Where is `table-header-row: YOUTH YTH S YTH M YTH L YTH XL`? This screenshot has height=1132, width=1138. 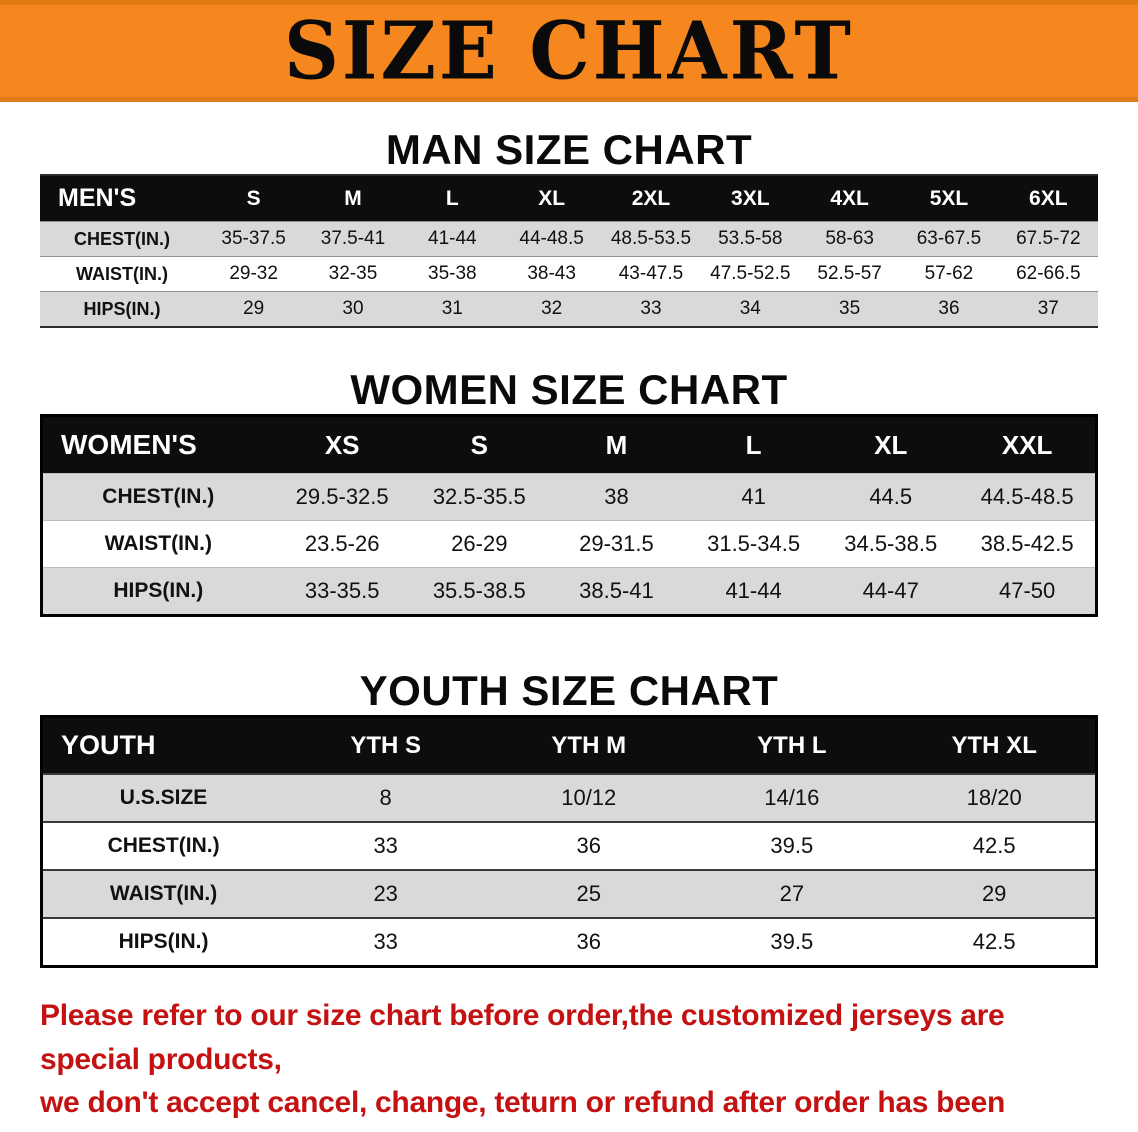
table-header-row: YOUTH YTH S YTH M YTH L YTH XL is located at coordinates (569, 745).